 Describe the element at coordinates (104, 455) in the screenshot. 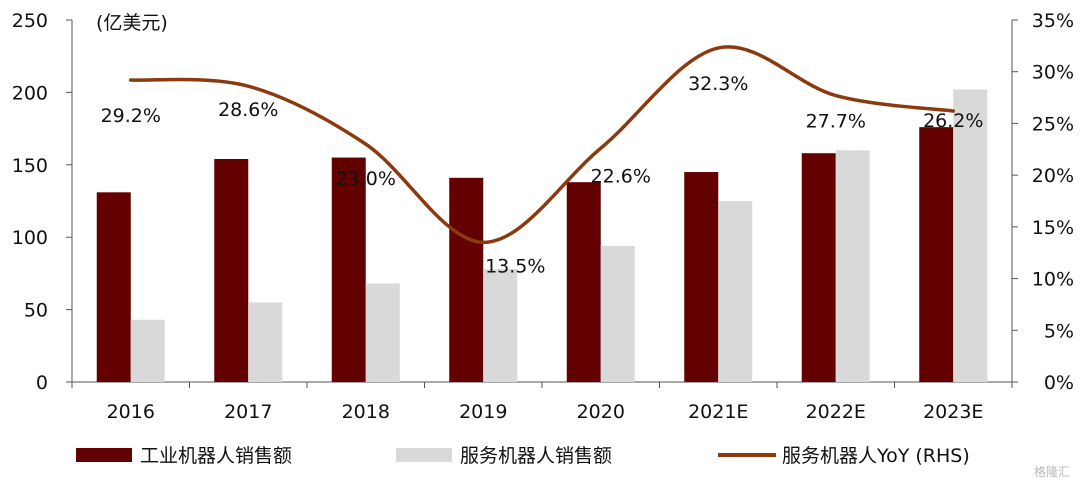

I see `legend-swatch-industrial` at that location.